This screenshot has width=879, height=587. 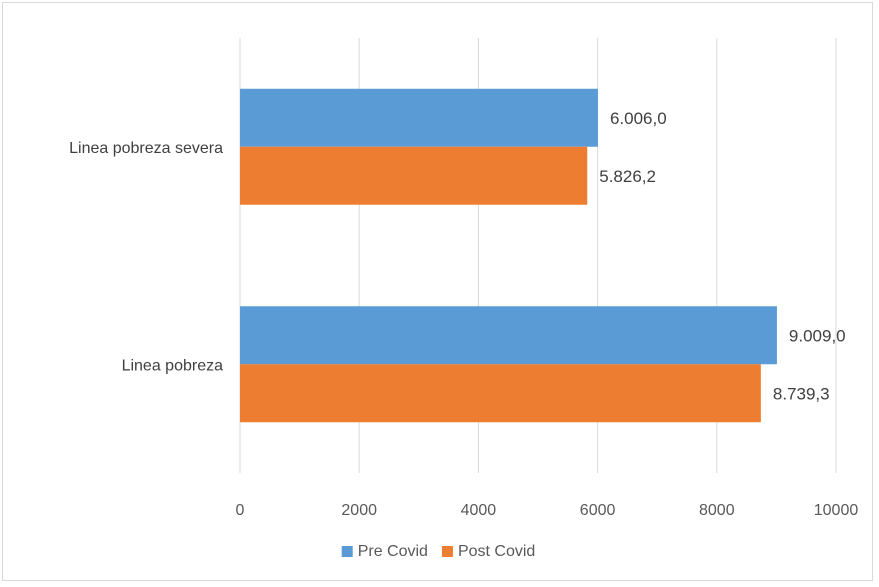 I want to click on category-label: Linea pobreza severa, so click(x=146, y=148).